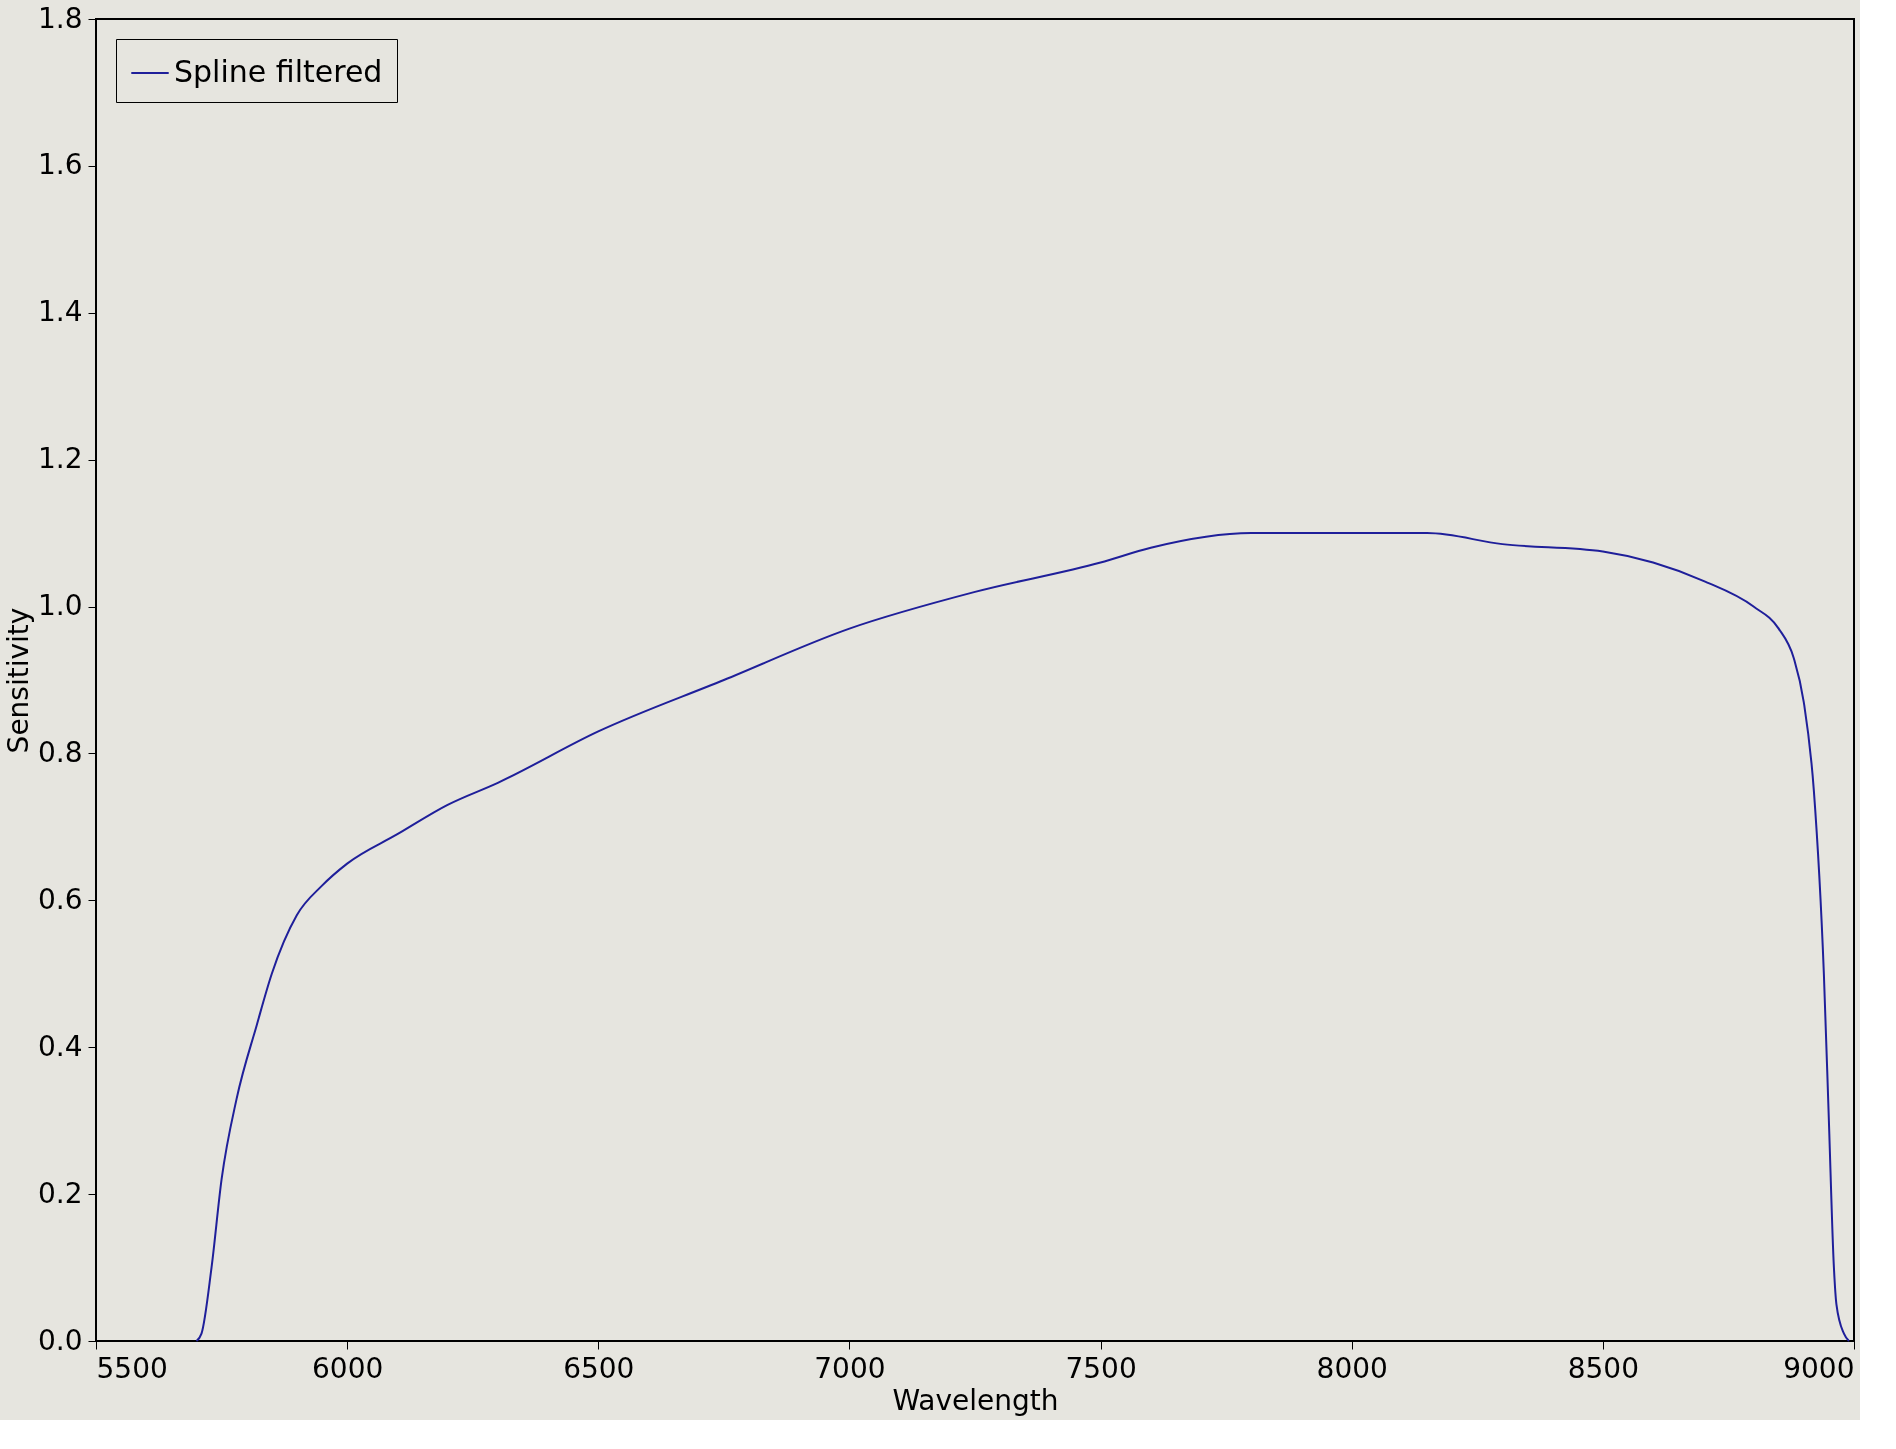  What do you see at coordinates (1819, 1368) in the screenshot?
I see `x-tick-label: 9000` at bounding box center [1819, 1368].